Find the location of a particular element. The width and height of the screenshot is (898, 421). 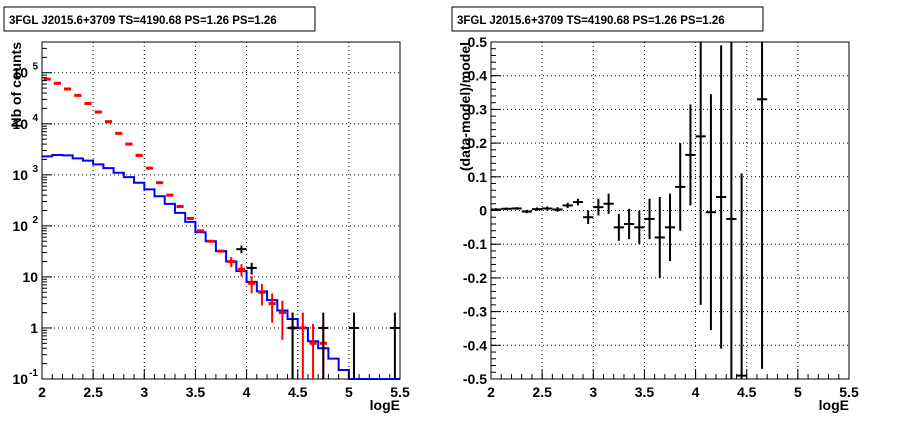

y-tick-label: -0.5 is located at coordinates (475, 379).